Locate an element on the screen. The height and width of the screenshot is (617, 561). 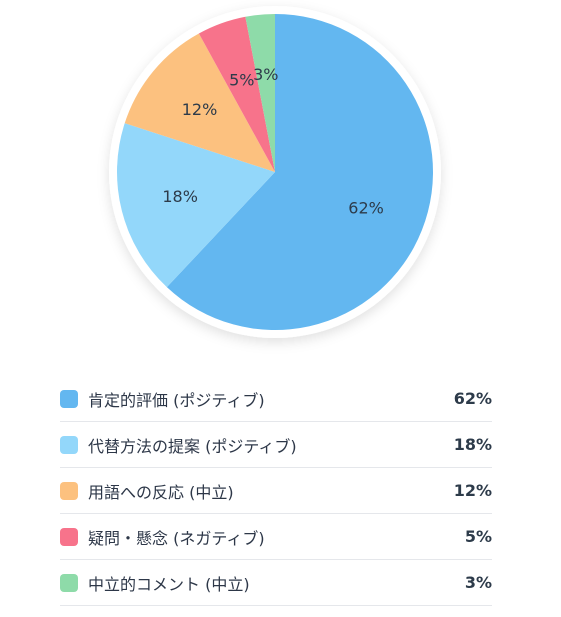
legend-value: 3% is located at coordinates (478, 582).